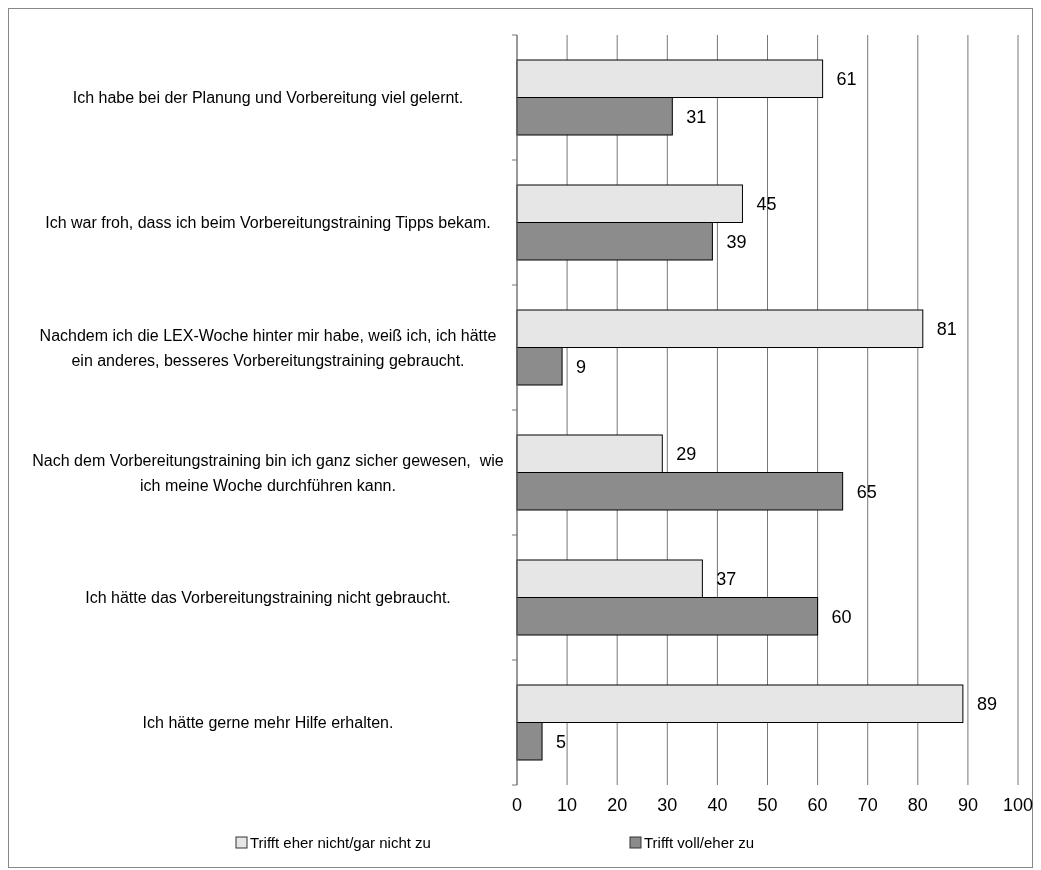  What do you see at coordinates (917, 805) in the screenshot?
I see `x-tick-label: 80` at bounding box center [917, 805].